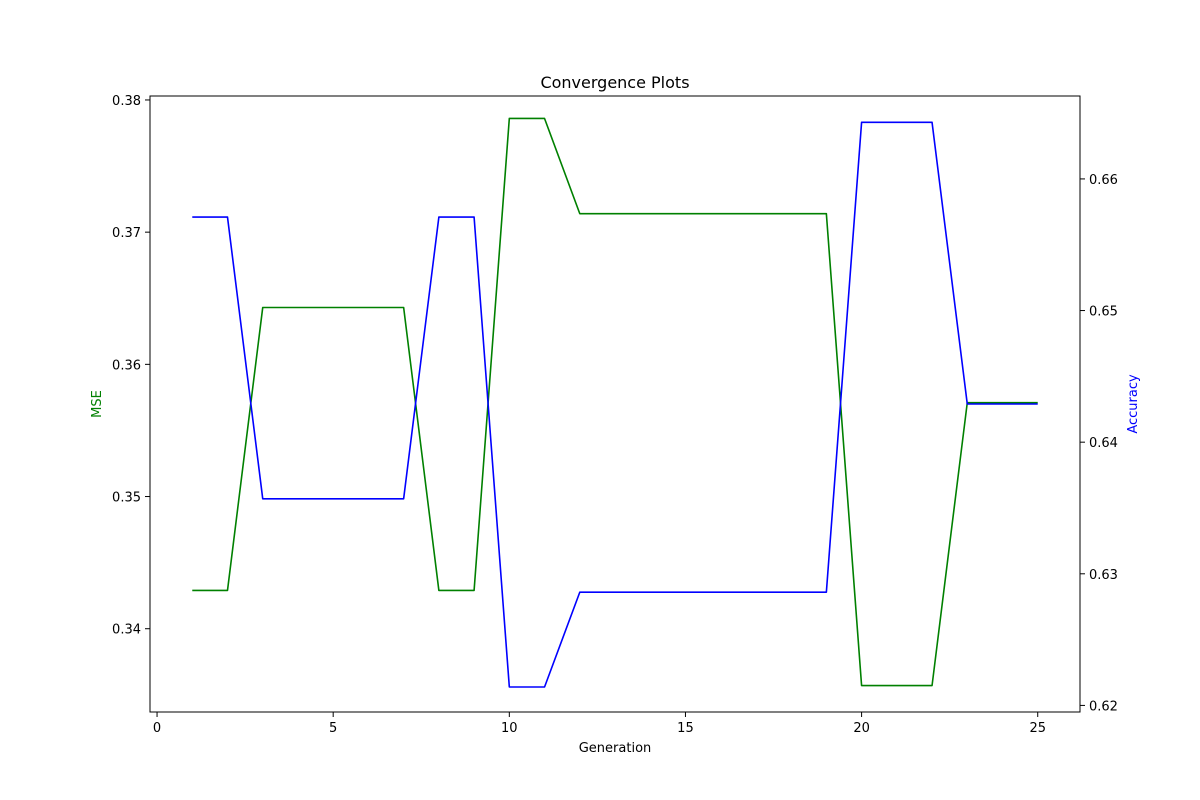 Image resolution: width=1200 pixels, height=800 pixels. What do you see at coordinates (333, 728) in the screenshot?
I see `x-tick-label: 5` at bounding box center [333, 728].